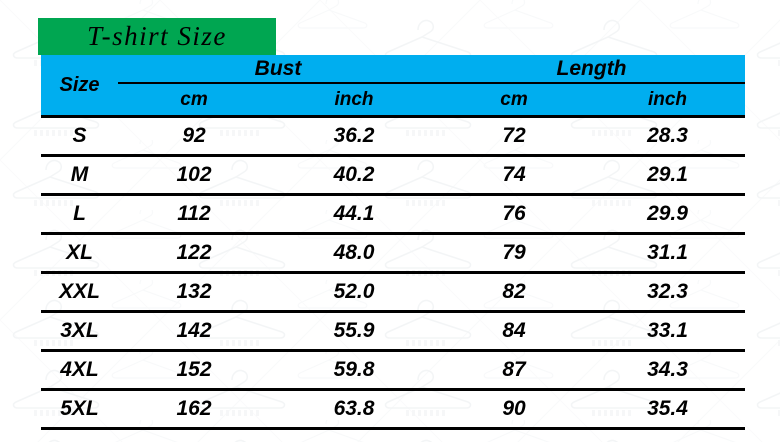  I want to click on cell-size: M, so click(79, 175).